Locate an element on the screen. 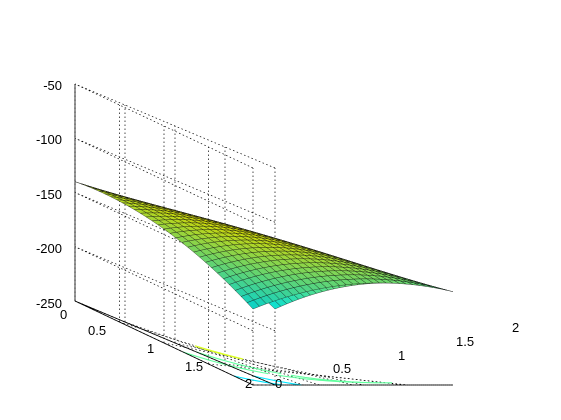  z-tick-label: -250 is located at coordinates (49, 303).